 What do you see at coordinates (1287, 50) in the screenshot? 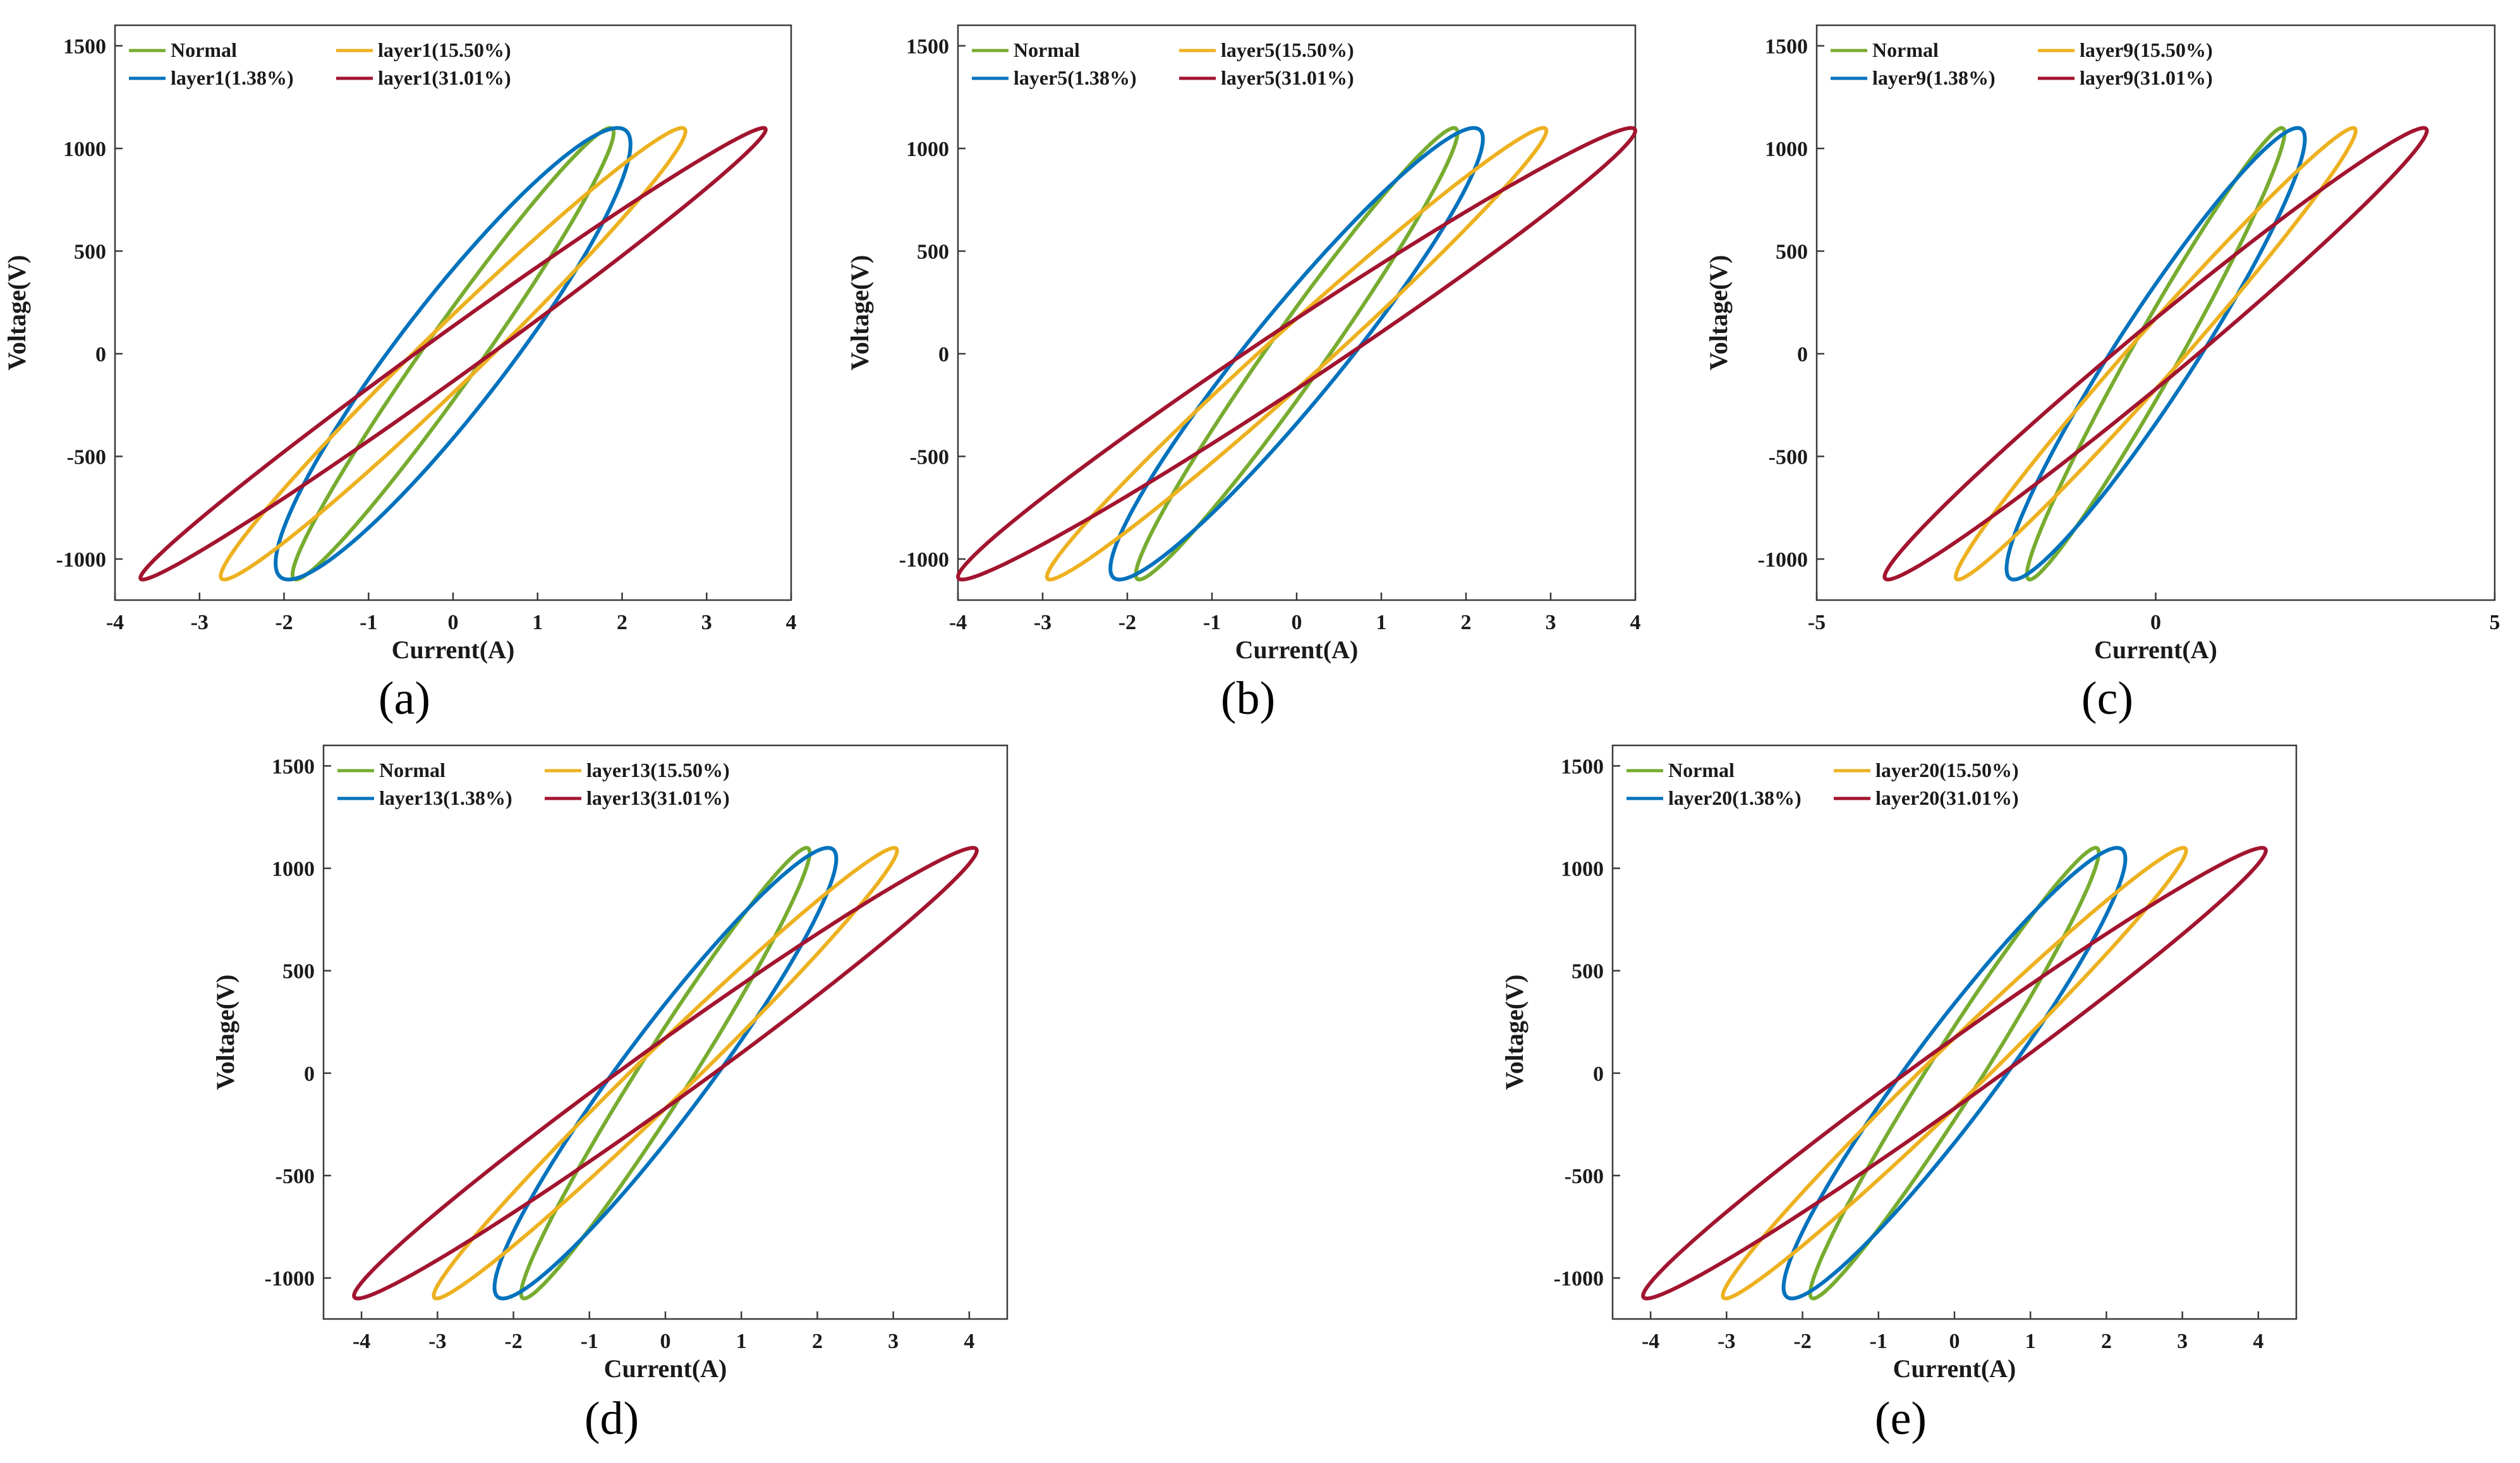
I see `legend-label: layer5(15.50%)` at bounding box center [1287, 50].